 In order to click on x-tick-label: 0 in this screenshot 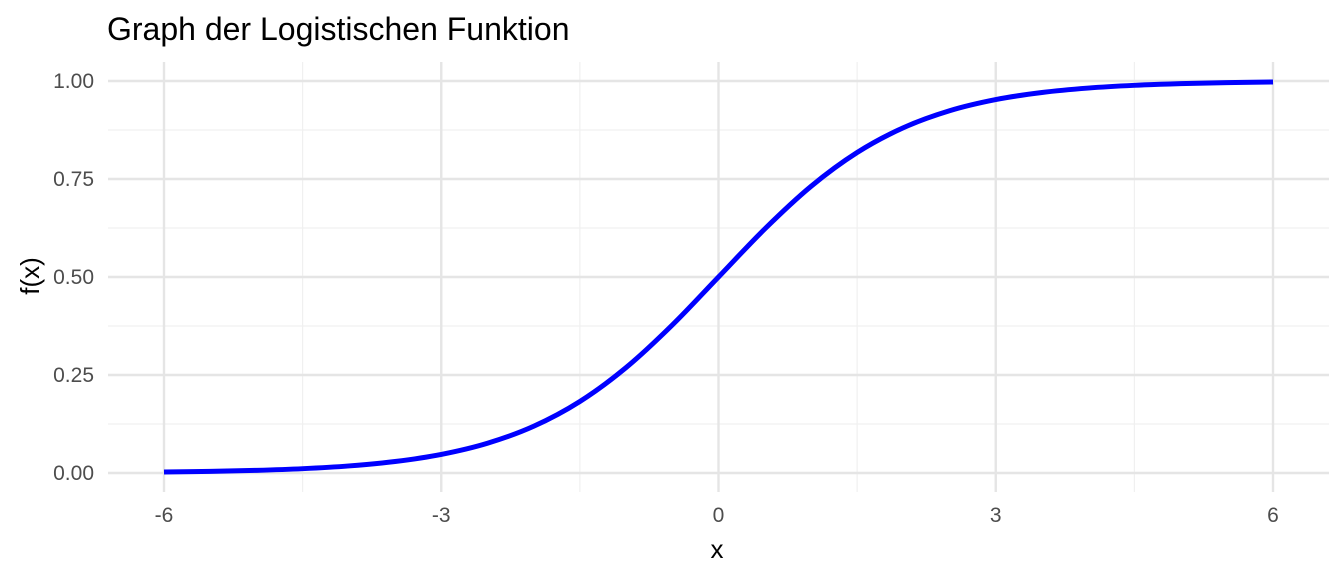, I will do `click(719, 515)`.